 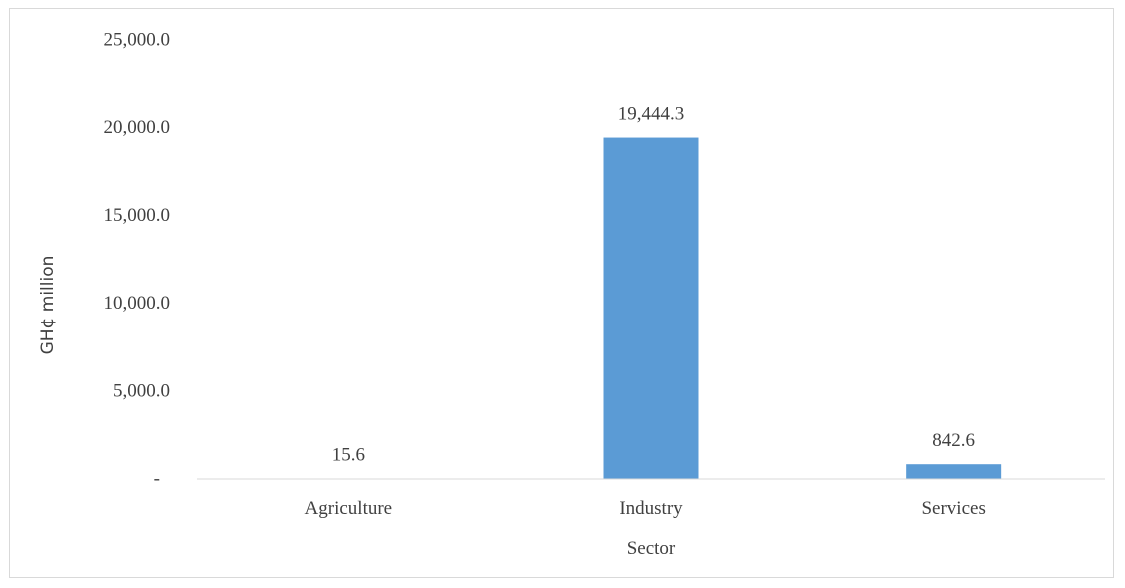 What do you see at coordinates (48, 305) in the screenshot?
I see `y-axis-title: GH¢ million` at bounding box center [48, 305].